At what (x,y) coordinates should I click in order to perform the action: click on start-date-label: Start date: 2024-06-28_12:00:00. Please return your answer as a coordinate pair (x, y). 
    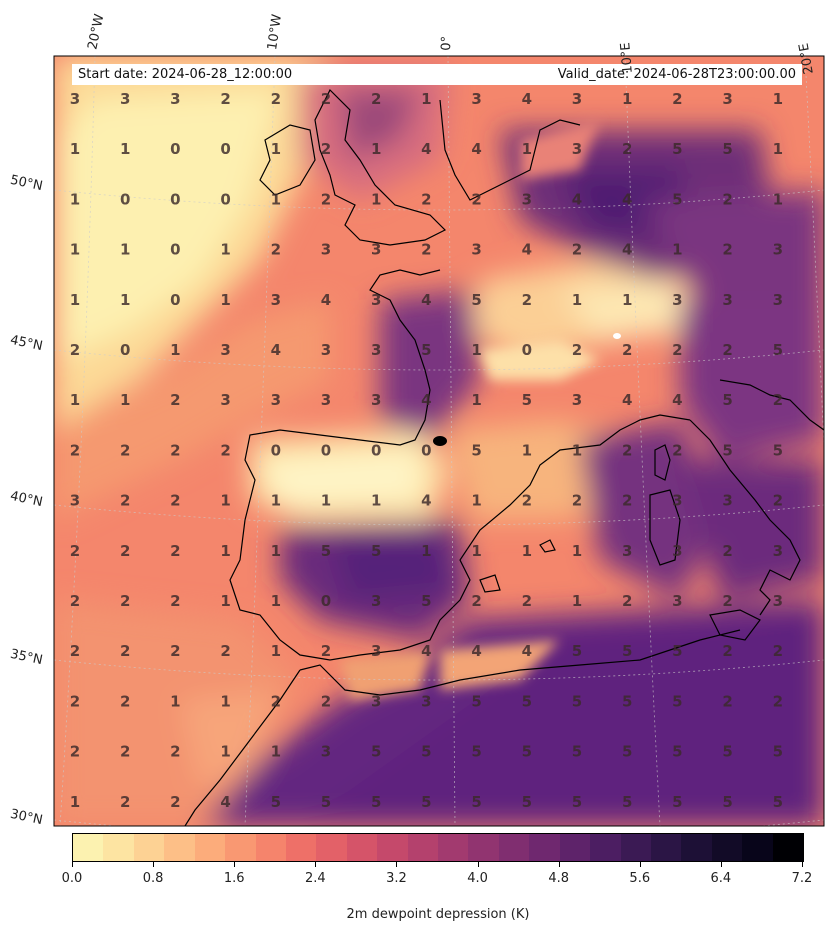
    Looking at the image, I should click on (185, 74).